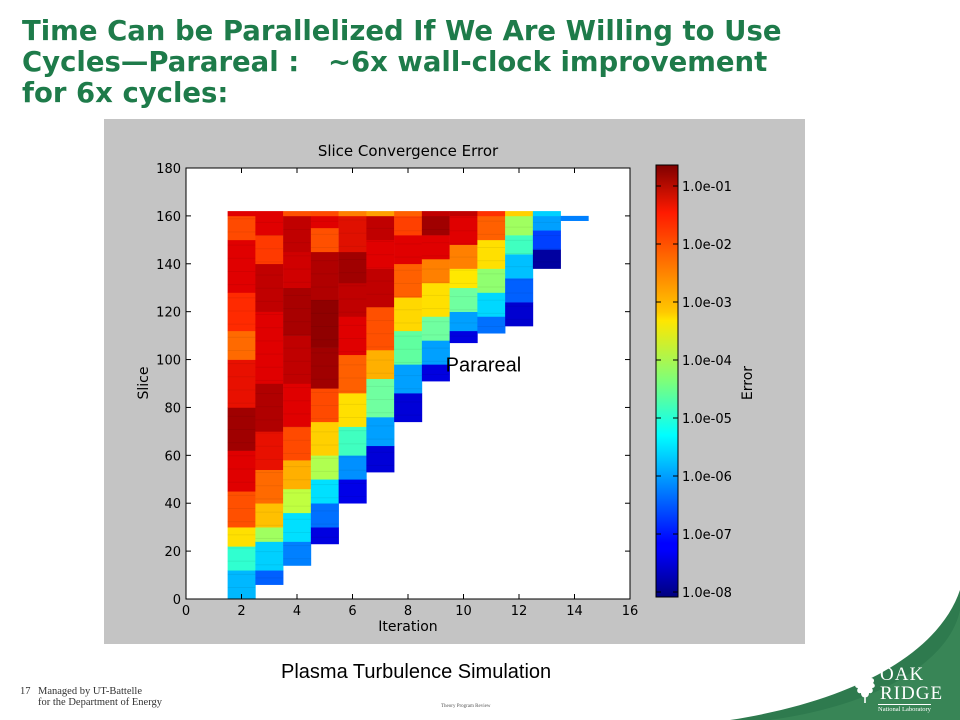 The height and width of the screenshot is (720, 960). Describe the element at coordinates (100, 702) in the screenshot. I see `managed-by-line2: for the Department of Energy` at that location.